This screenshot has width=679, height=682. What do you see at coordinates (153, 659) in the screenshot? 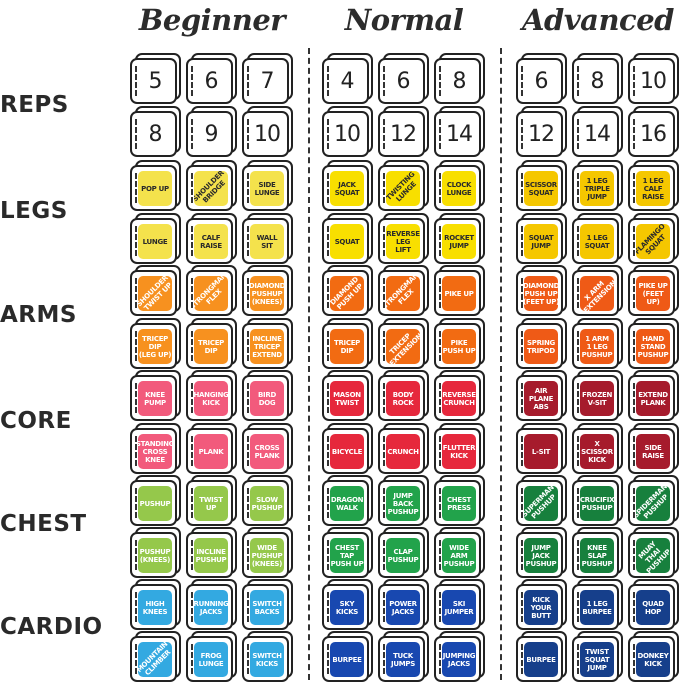
I see `die-front-face: MOUNTAIN CLIMBER` at bounding box center [153, 659].